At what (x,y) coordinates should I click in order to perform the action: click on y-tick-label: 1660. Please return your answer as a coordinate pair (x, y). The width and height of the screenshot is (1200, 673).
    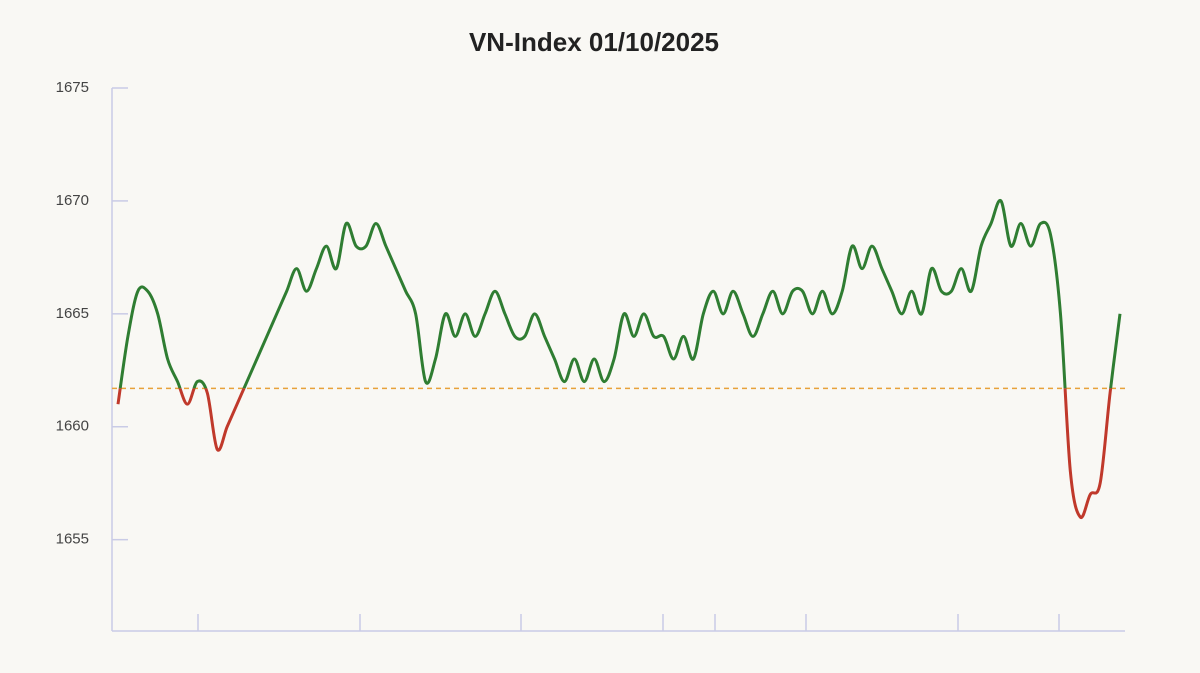
    Looking at the image, I should click on (72, 426).